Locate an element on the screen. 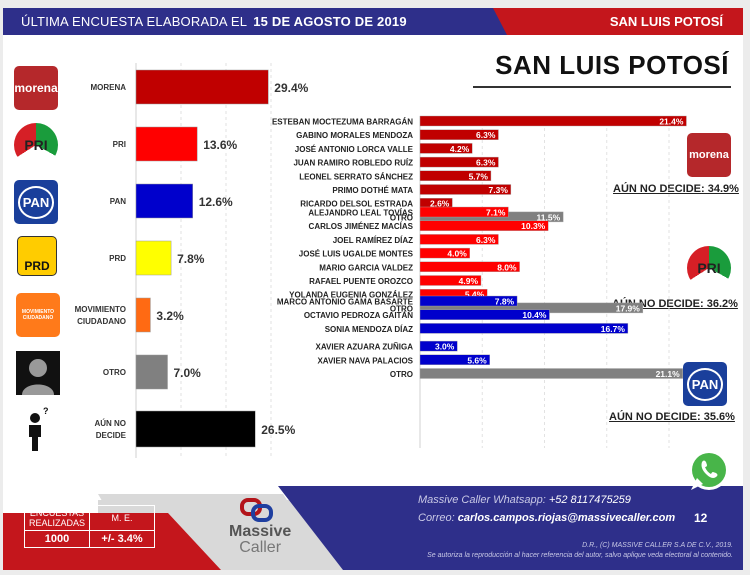  candidate-value-label: 7.8% is located at coordinates (505, 302).